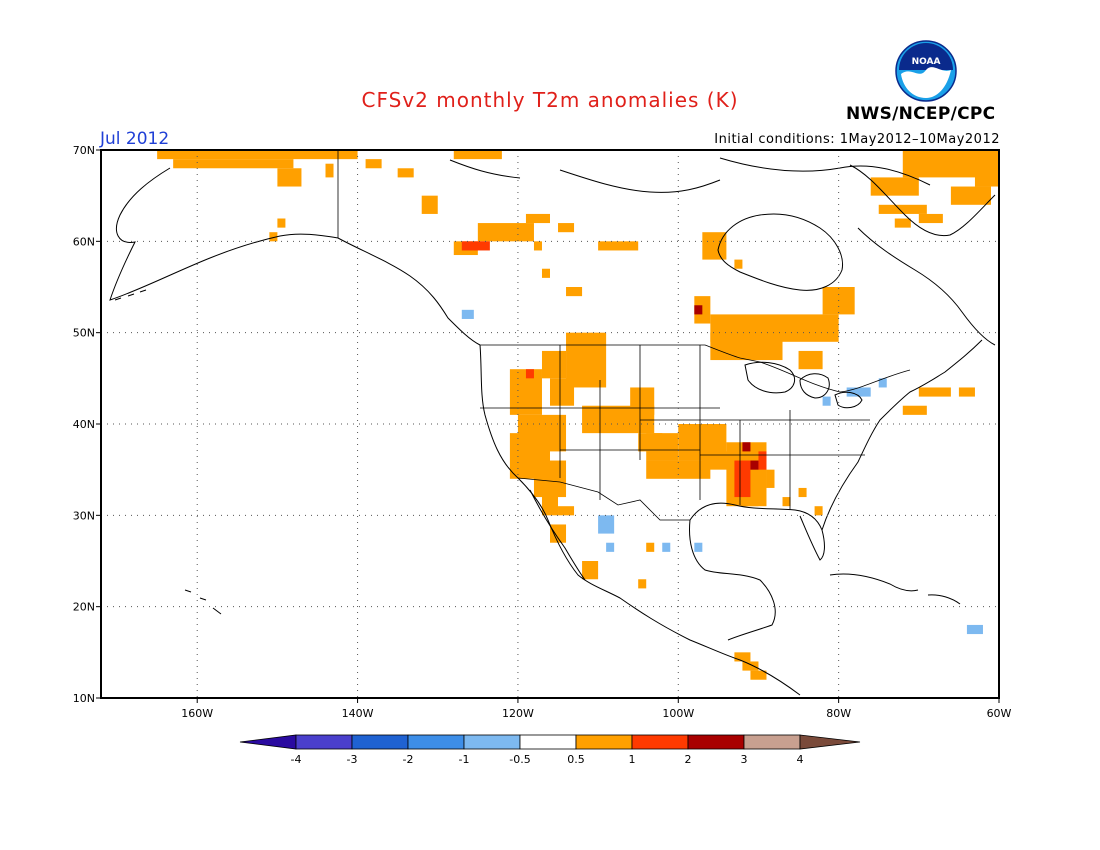 The height and width of the screenshot is (850, 1100). What do you see at coordinates (678, 713) in the screenshot?
I see `lon-tick-label: 100W` at bounding box center [678, 713].